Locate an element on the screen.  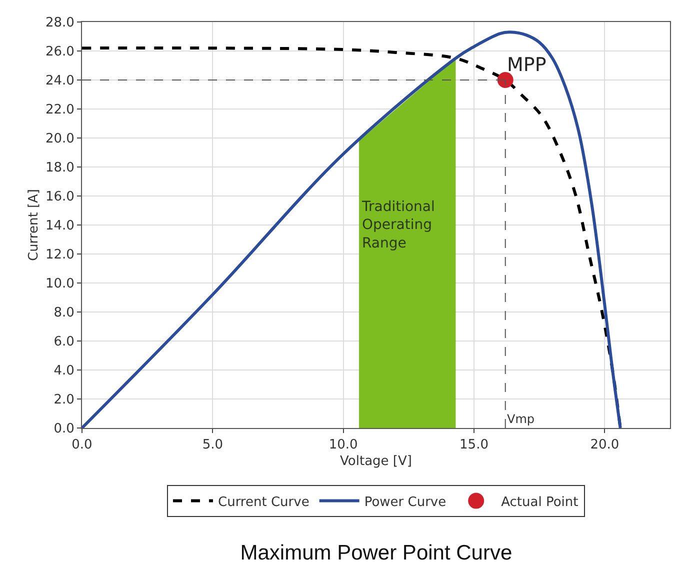
legend-label: Power Curve is located at coordinates (405, 502).